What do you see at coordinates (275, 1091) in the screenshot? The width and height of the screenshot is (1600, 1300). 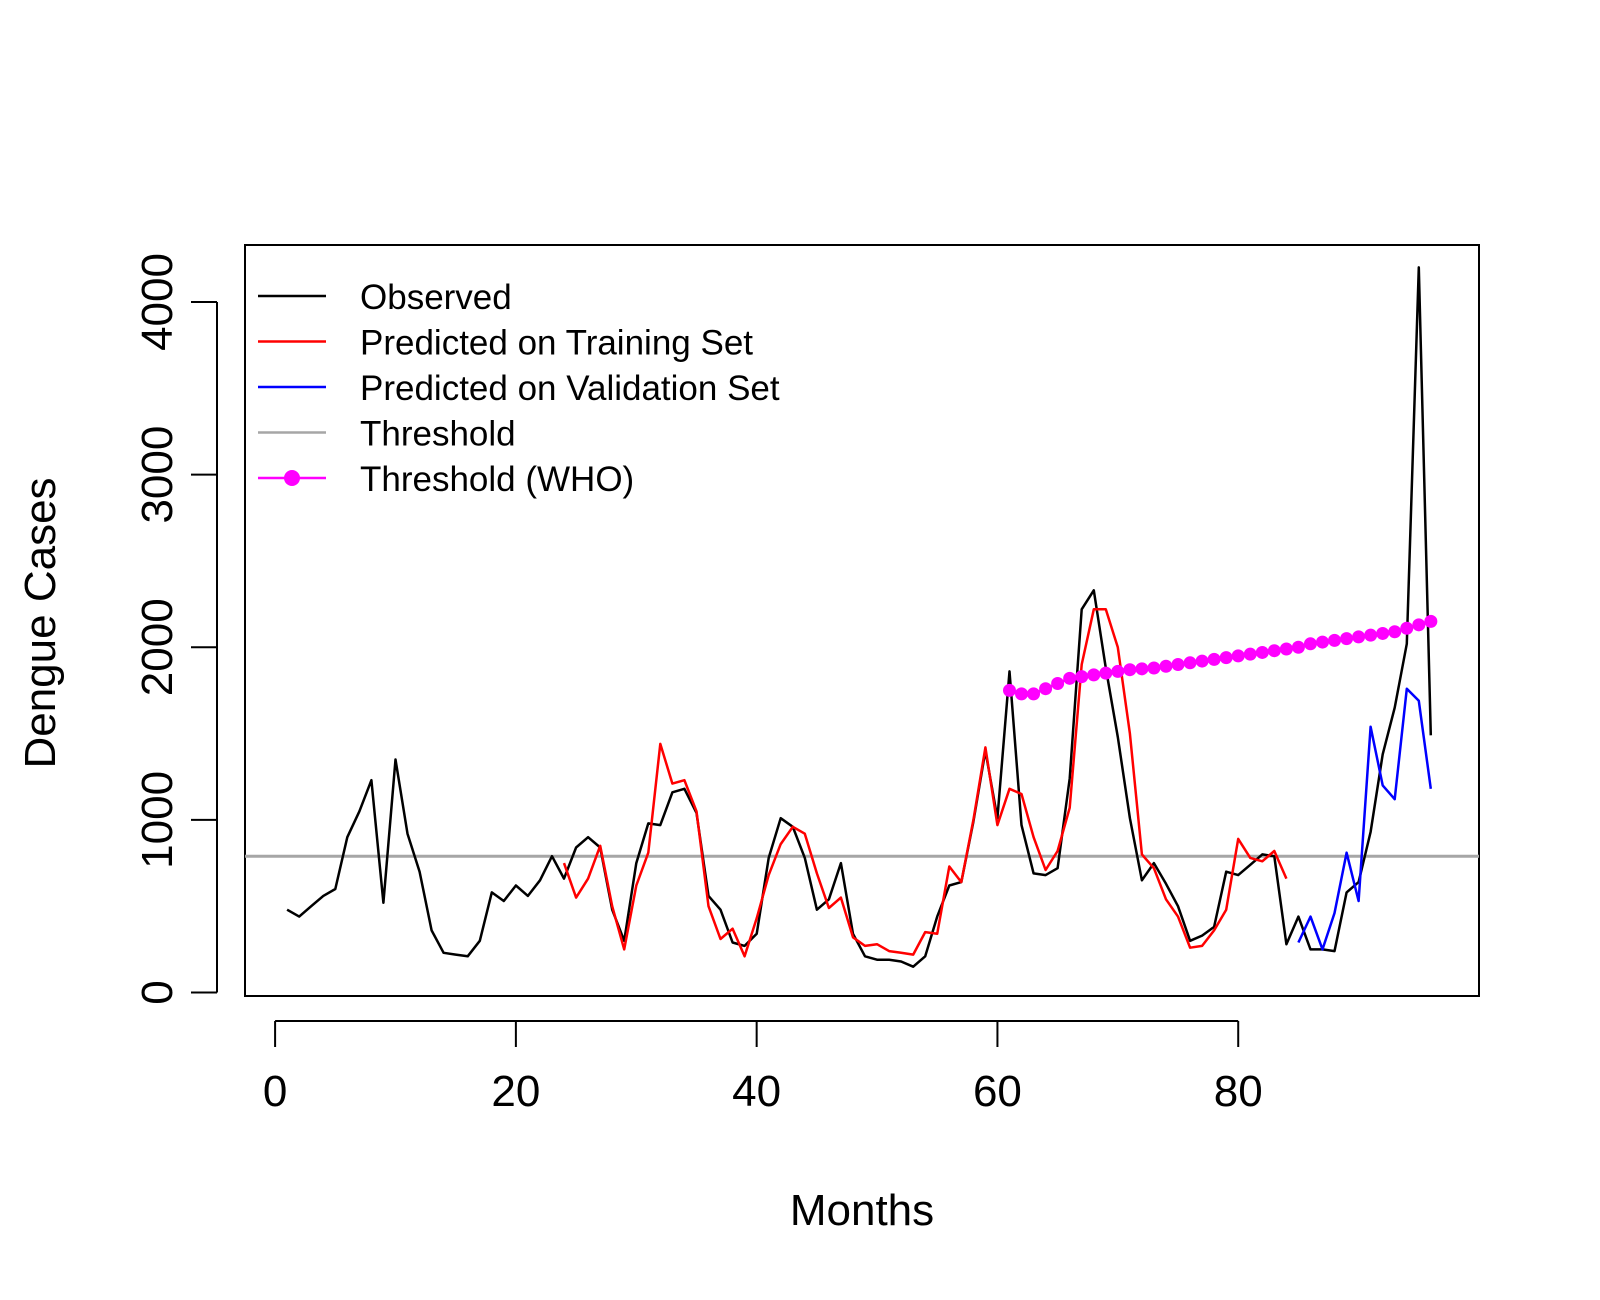 I see `x-tick-label: 0` at bounding box center [275, 1091].